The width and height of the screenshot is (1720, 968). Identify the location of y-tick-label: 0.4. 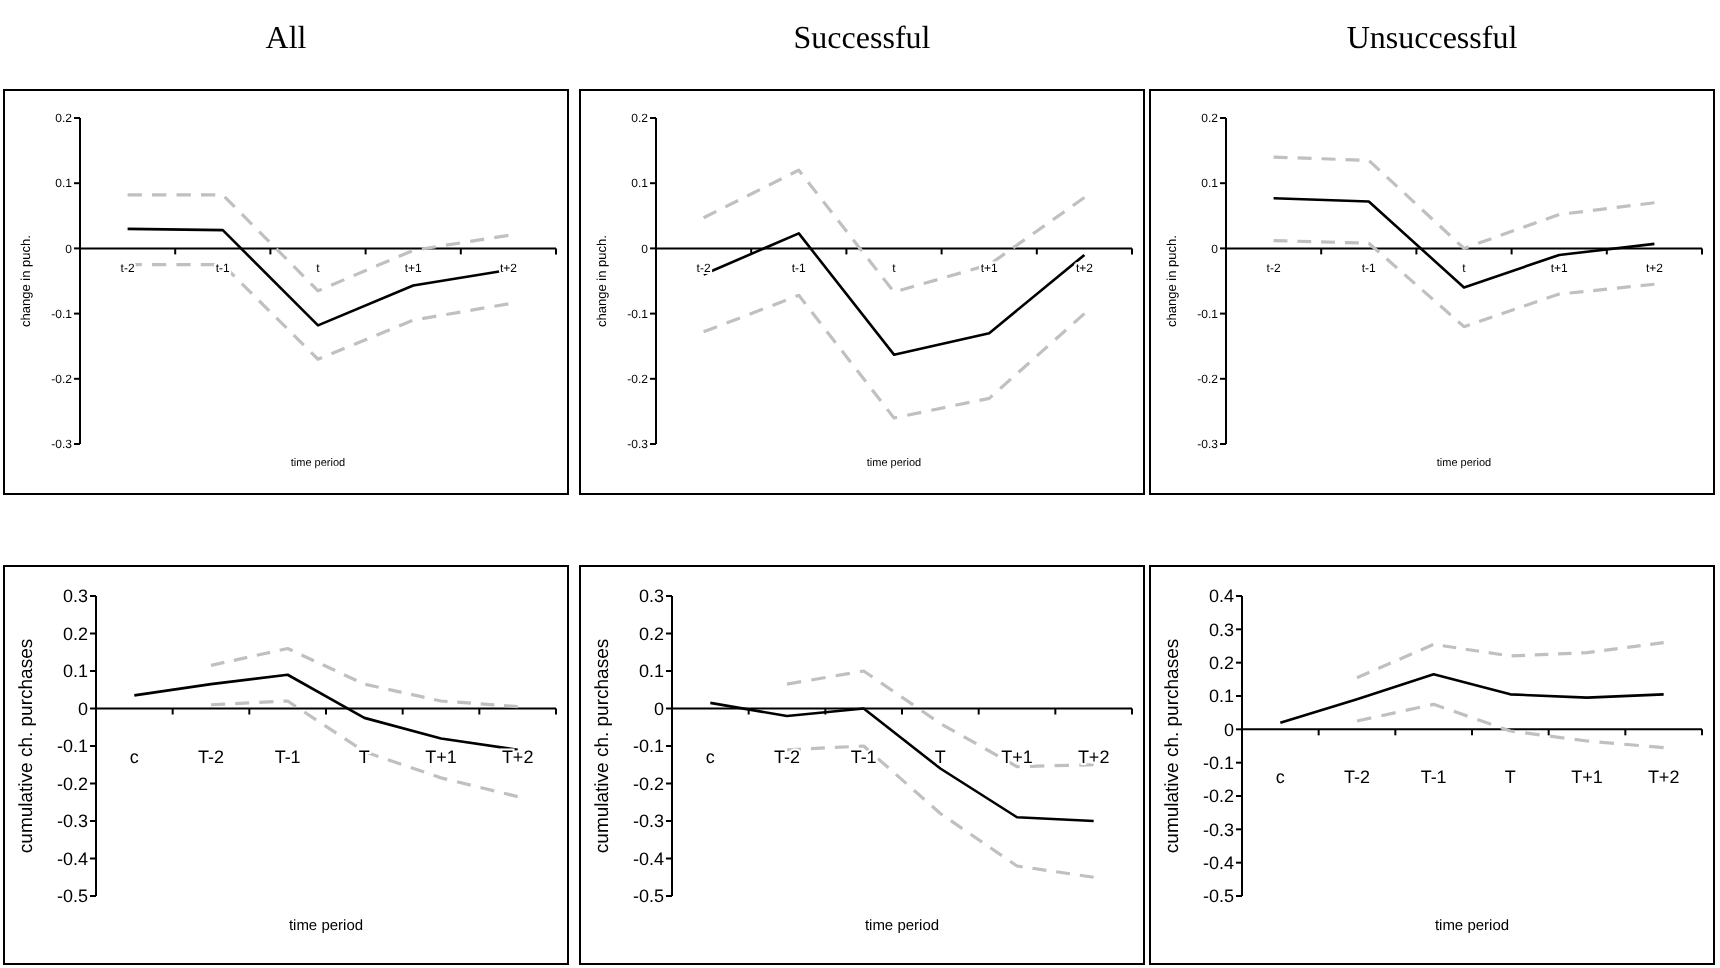
(1221, 596).